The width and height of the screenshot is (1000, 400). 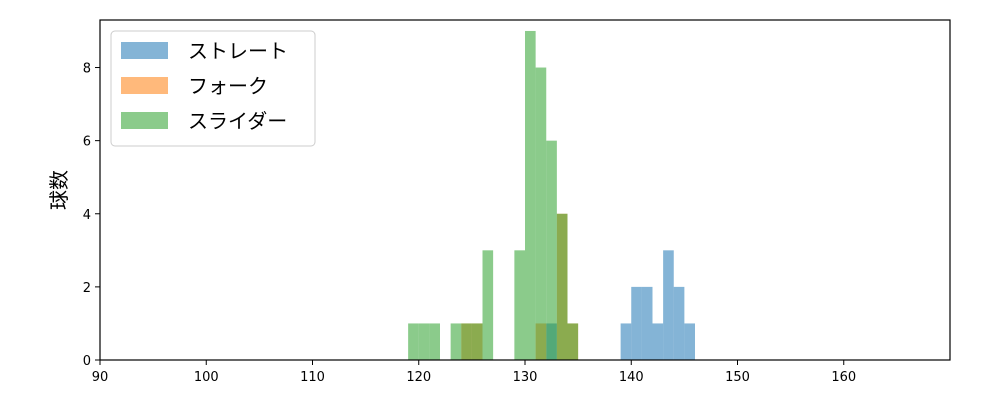 I want to click on y-tick-label-0: 0, so click(x=87, y=361).